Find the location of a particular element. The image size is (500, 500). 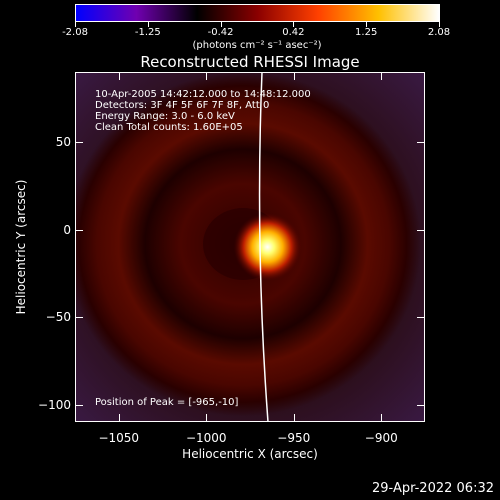

y-axis-label: Heliocentric Y (arcsec) is located at coordinates (21, 247).